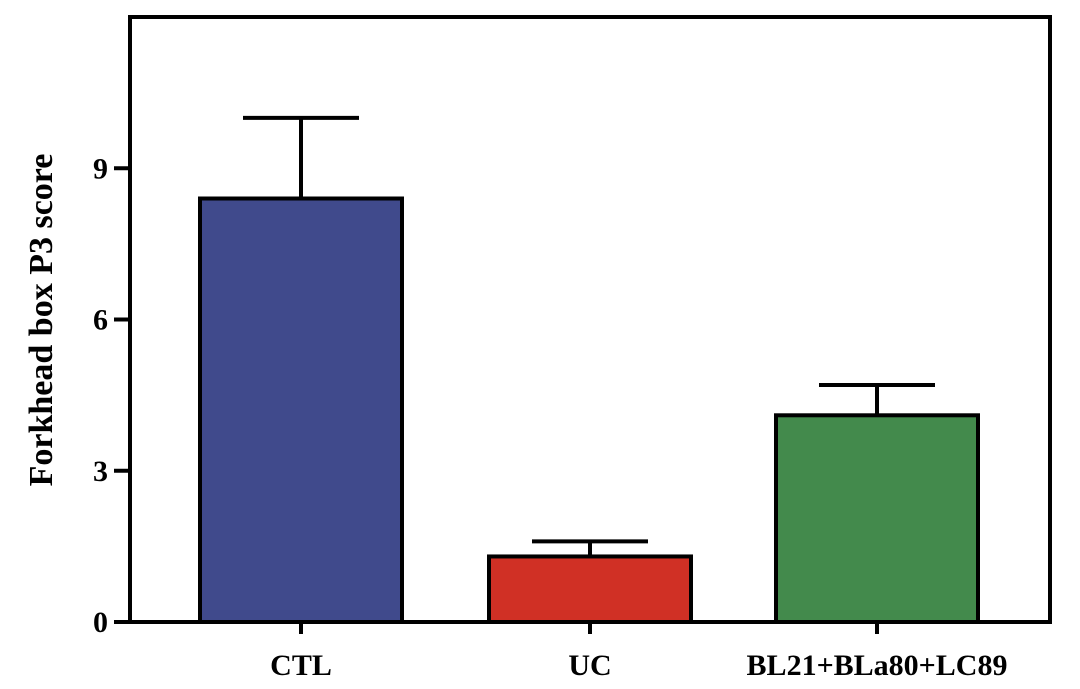  What do you see at coordinates (100, 168) in the screenshot?
I see `y-tick-label: 9` at bounding box center [100, 168].